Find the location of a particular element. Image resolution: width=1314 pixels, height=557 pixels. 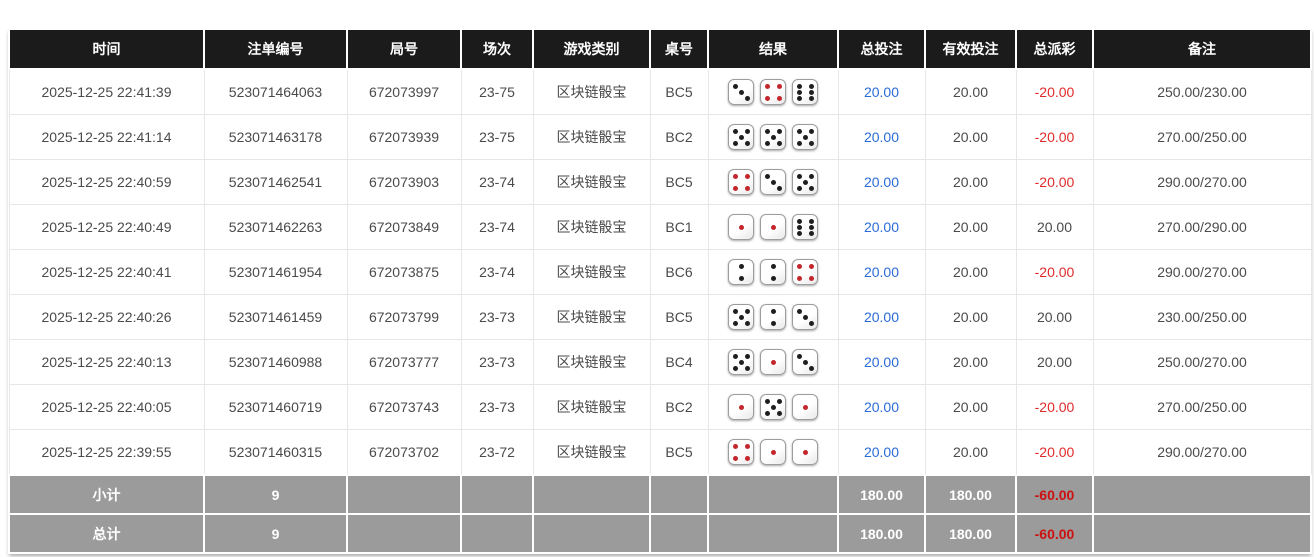

grand-total-label: 总计 is located at coordinates (106, 533).